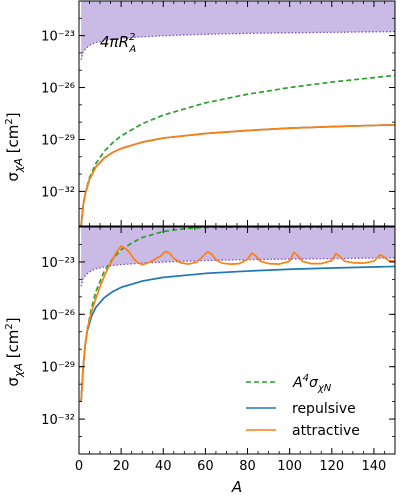 This screenshot has height=498, width=415. Describe the element at coordinates (326, 431) in the screenshot. I see `legend-label-attractive: attractive` at that location.